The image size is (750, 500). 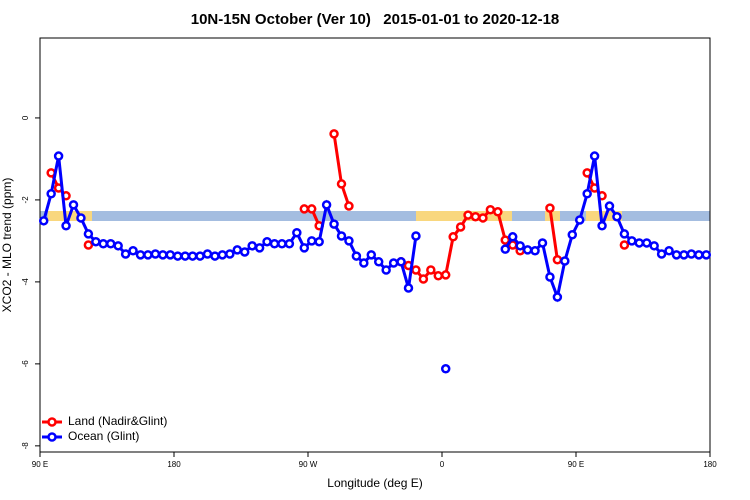 What do you see at coordinates (25, 446) in the screenshot?
I see `y-tick-label: -8` at bounding box center [25, 446].